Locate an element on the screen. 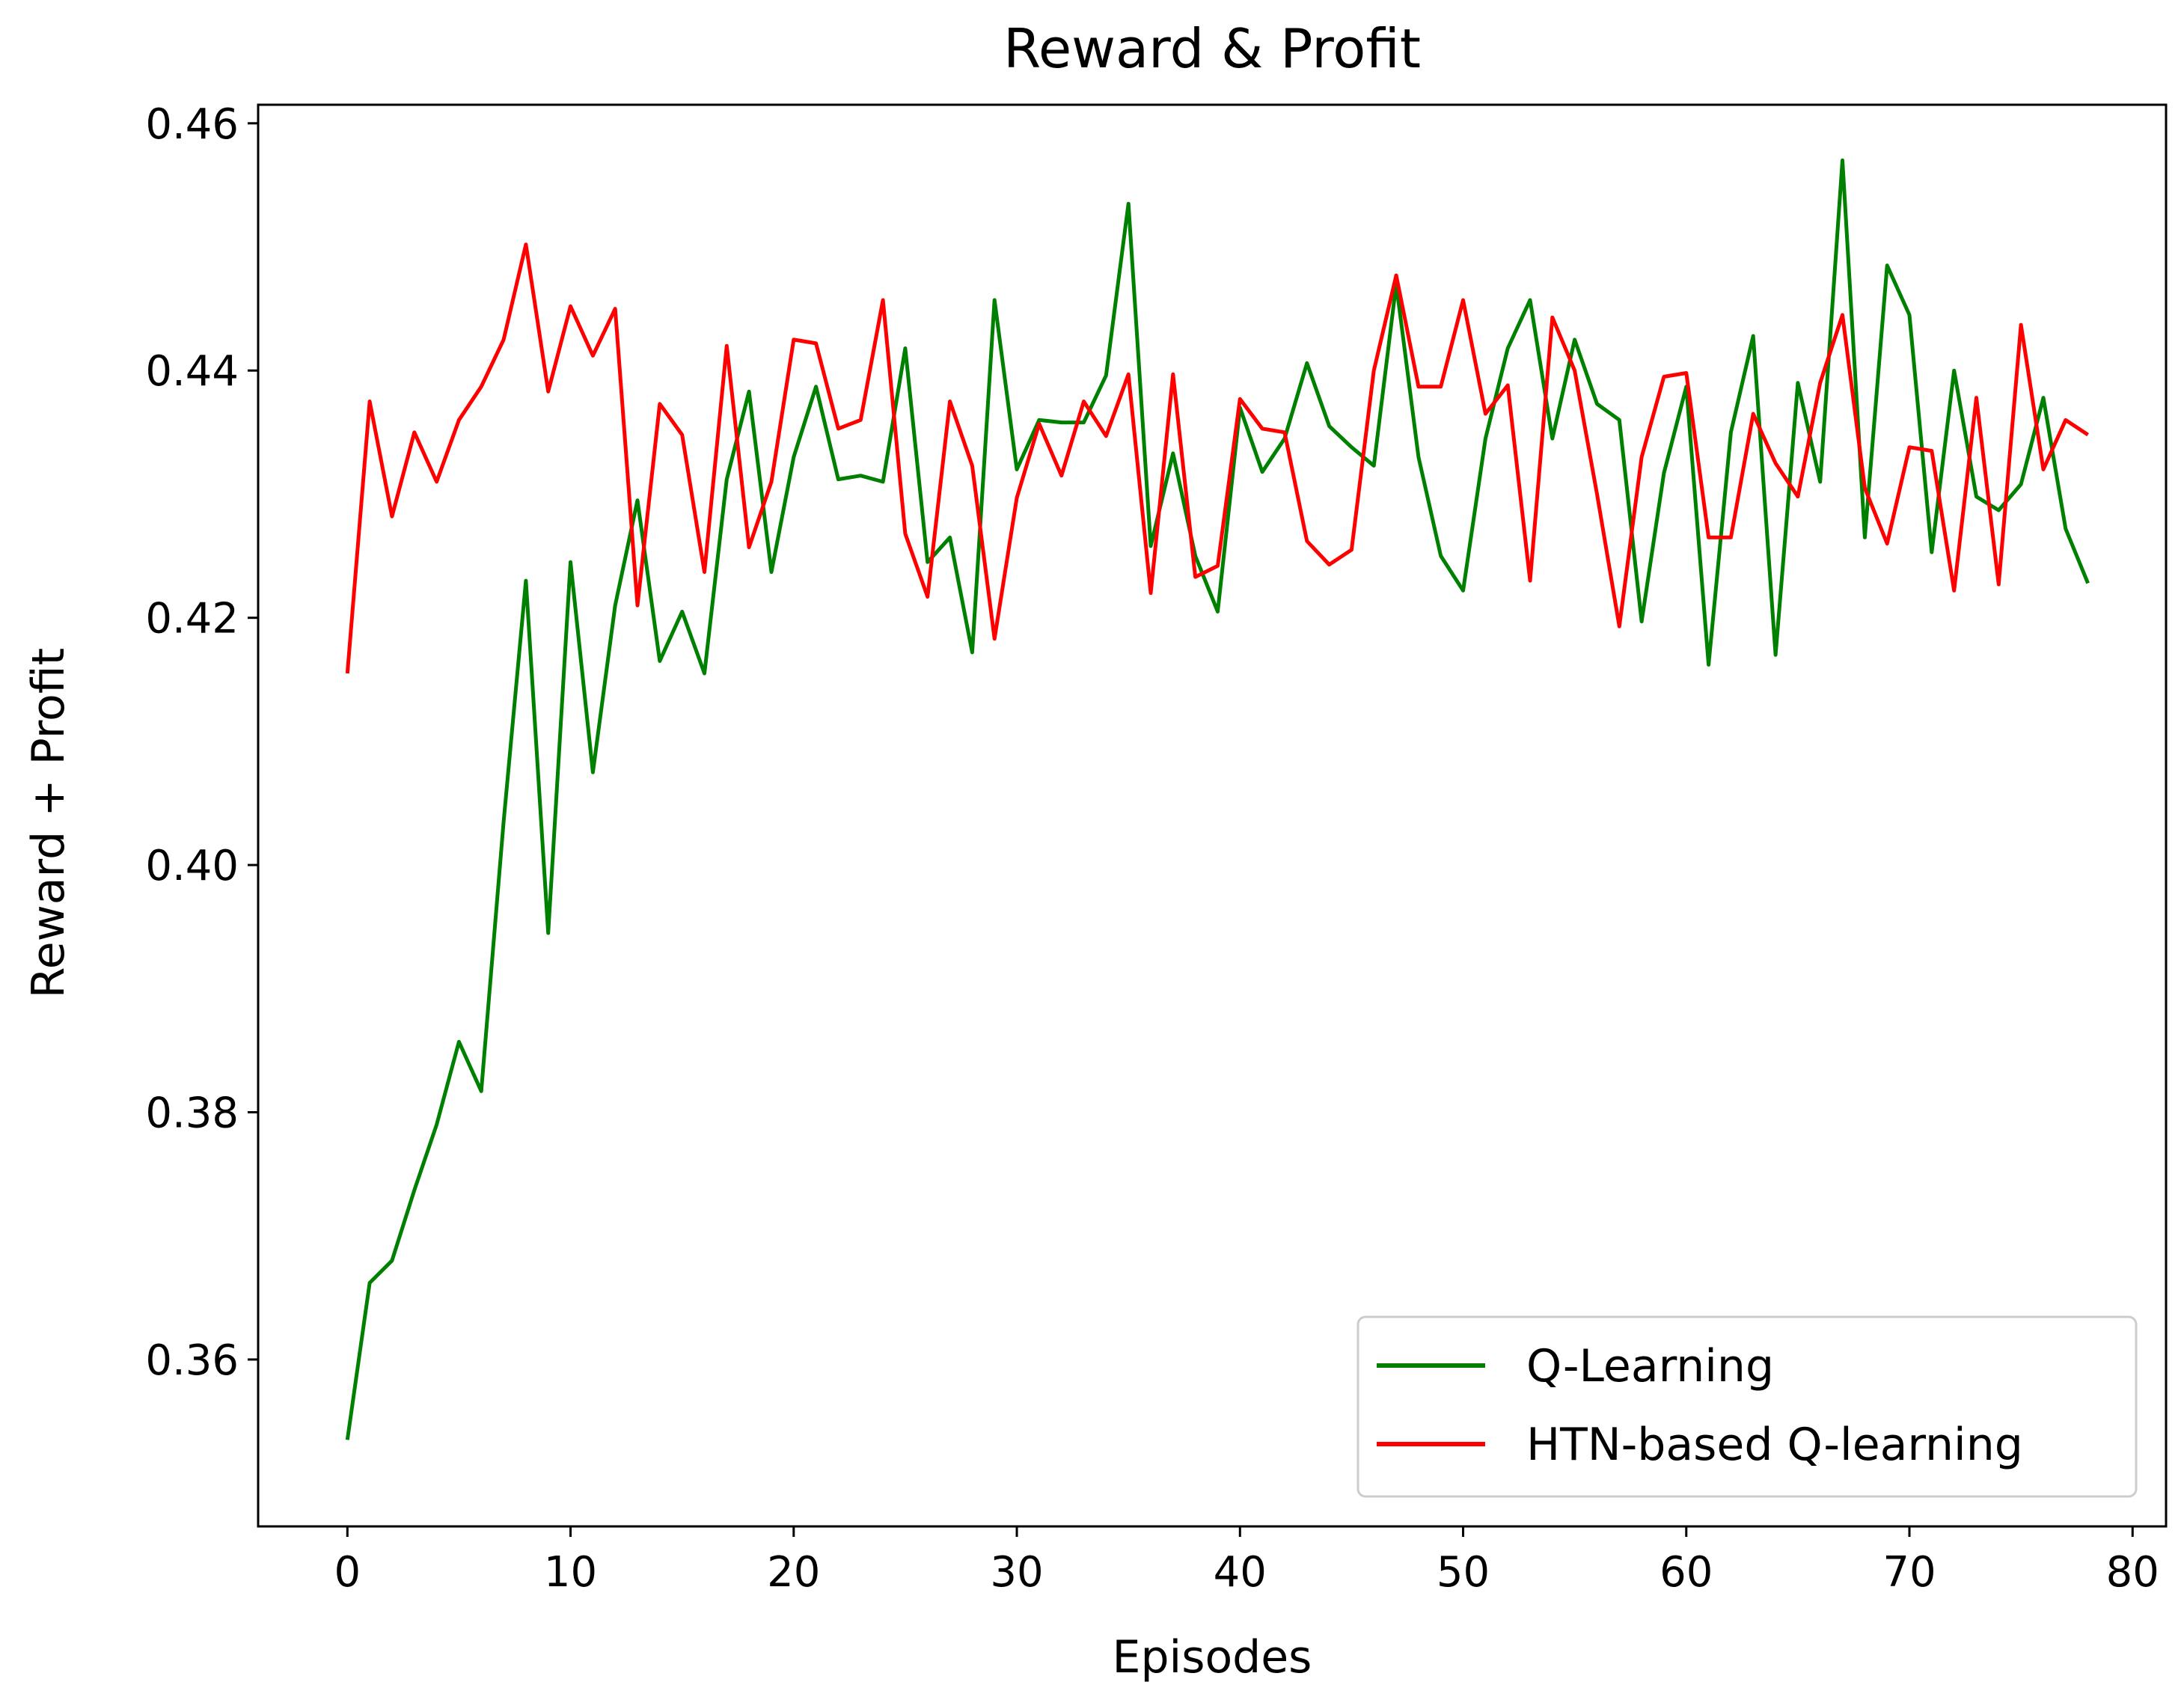  x-axis: 0 10 20 30 40 50 60 70 80 is located at coordinates (1246, 1561).